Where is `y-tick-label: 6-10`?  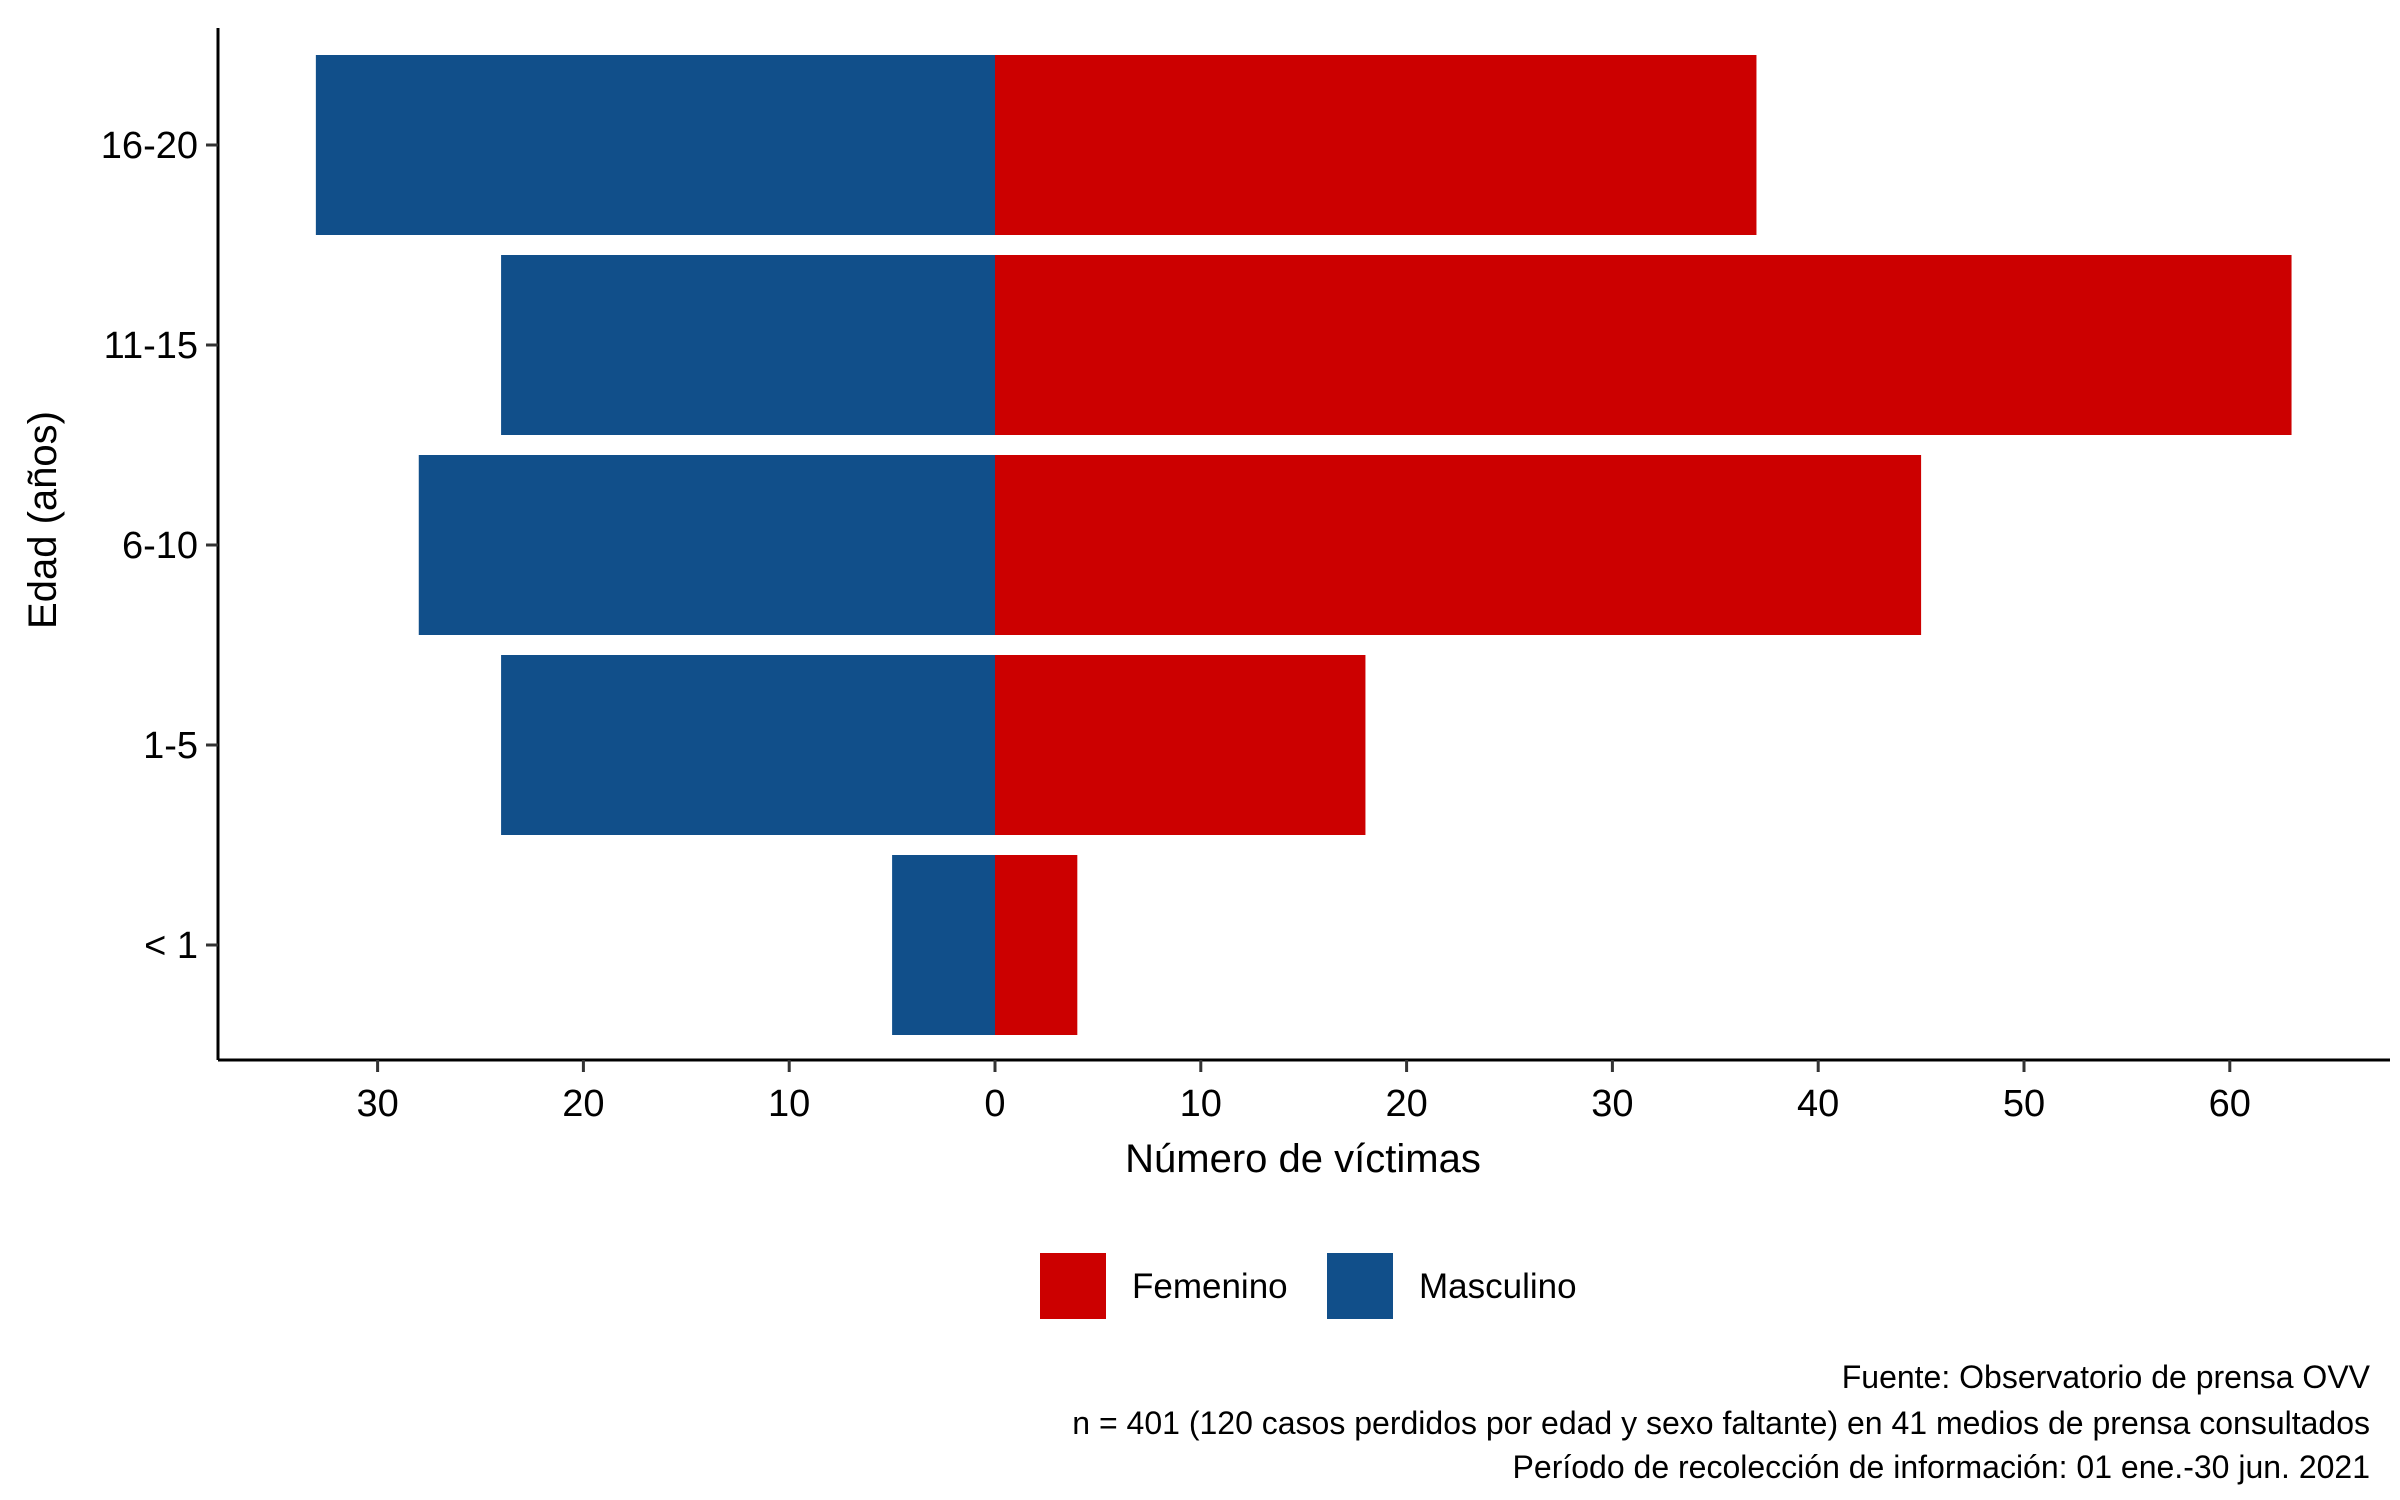
y-tick-label: 6-10 is located at coordinates (160, 546).